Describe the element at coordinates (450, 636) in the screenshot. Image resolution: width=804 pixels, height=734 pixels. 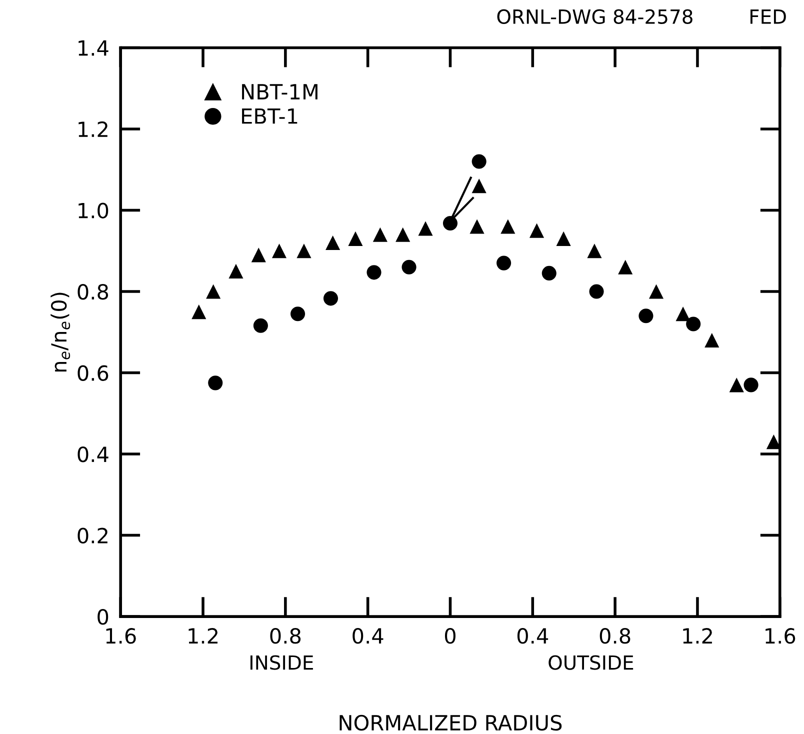
I see `x-tick-label: 0` at that location.